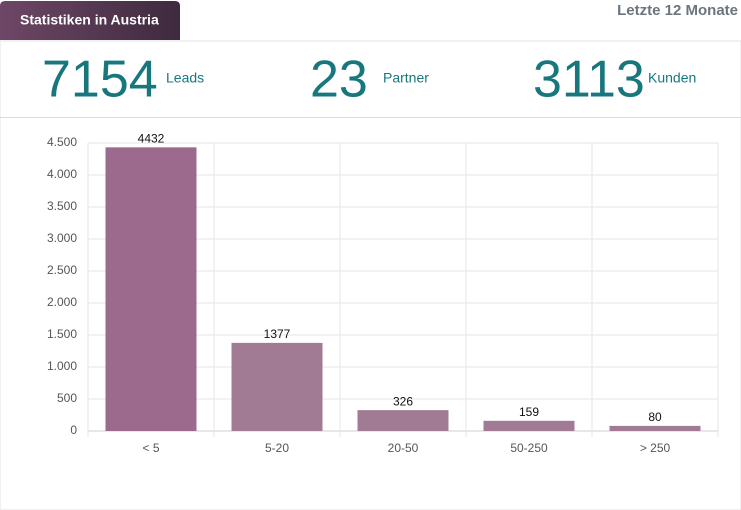 The width and height of the screenshot is (741, 510). What do you see at coordinates (62, 174) in the screenshot?
I see `y-tick-label: 4.000` at bounding box center [62, 174].